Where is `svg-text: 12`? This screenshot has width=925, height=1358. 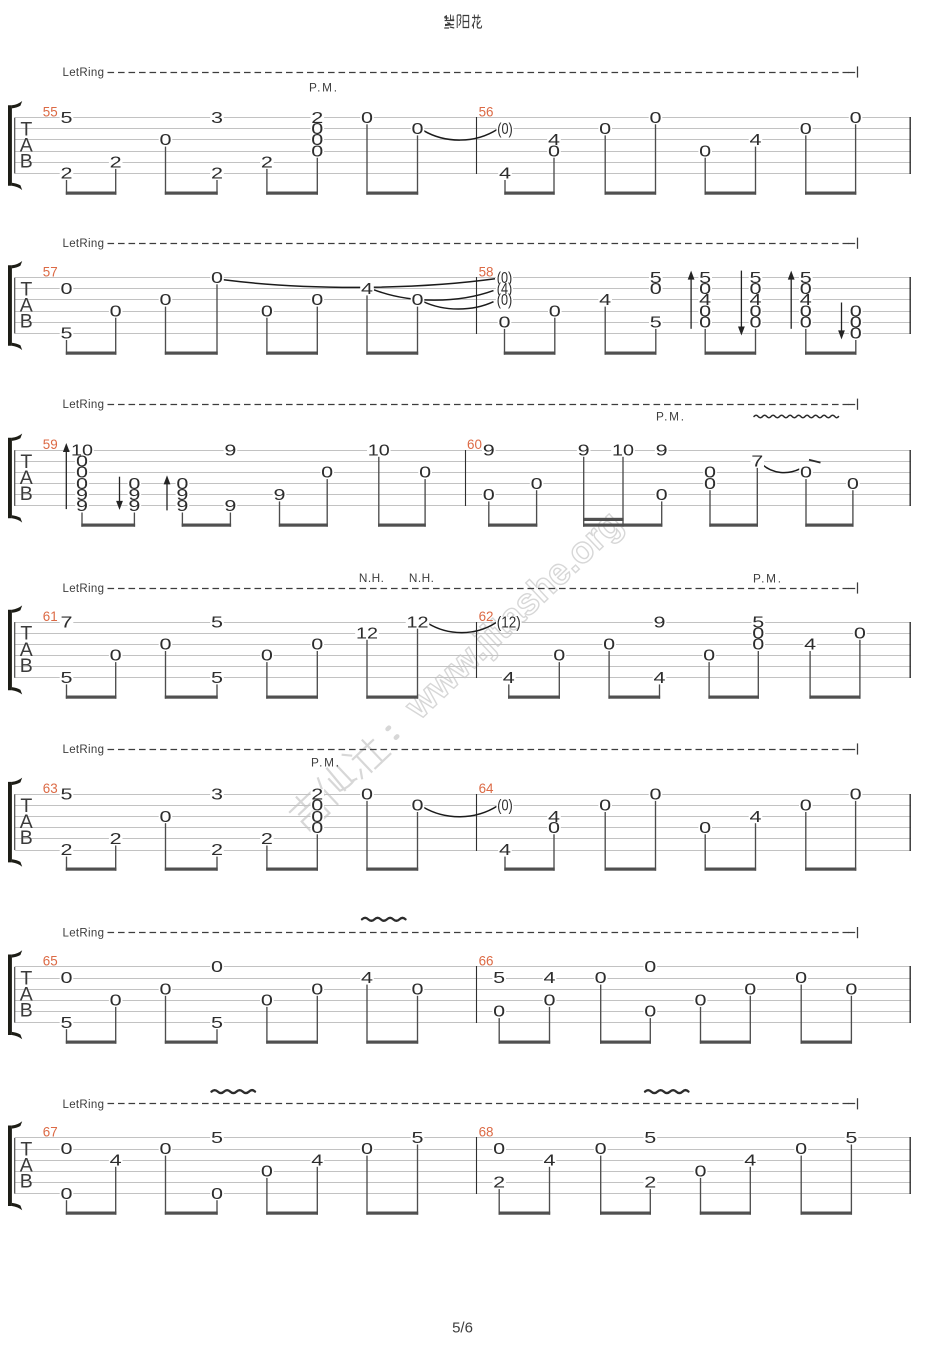
svg-text: 12 is located at coordinates (418, 622).